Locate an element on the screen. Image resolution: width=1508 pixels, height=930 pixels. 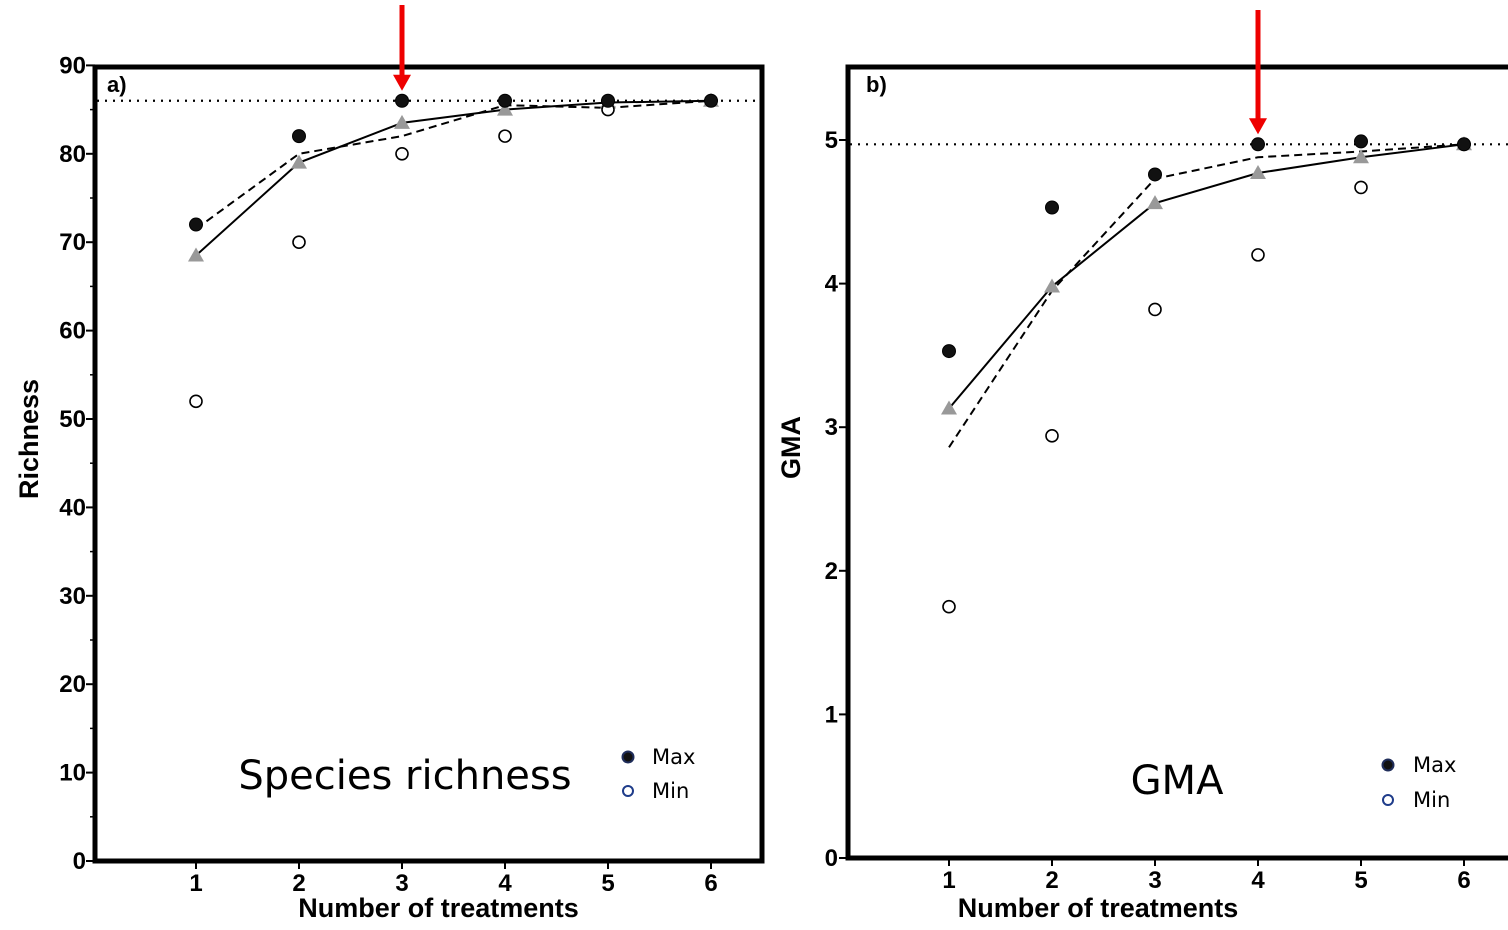
panel-label: a) is located at coordinates (117, 84).